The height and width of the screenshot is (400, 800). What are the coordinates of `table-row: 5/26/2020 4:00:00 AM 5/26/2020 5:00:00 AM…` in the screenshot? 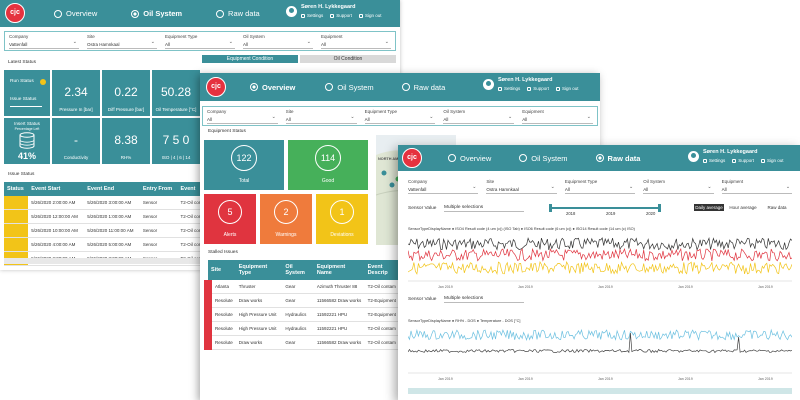 It's located at (109, 244).